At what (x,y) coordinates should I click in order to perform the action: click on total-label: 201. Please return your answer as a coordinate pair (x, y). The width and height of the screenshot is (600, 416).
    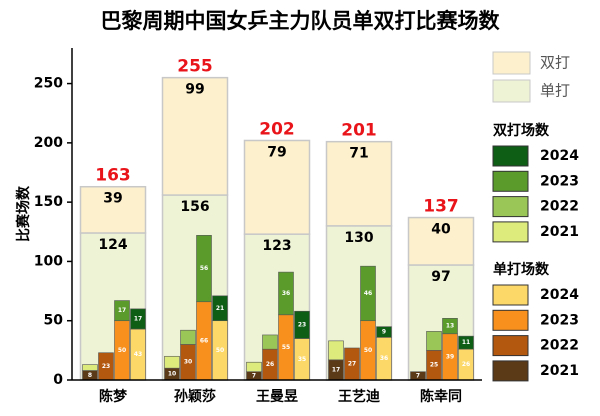
    Looking at the image, I should click on (359, 131).